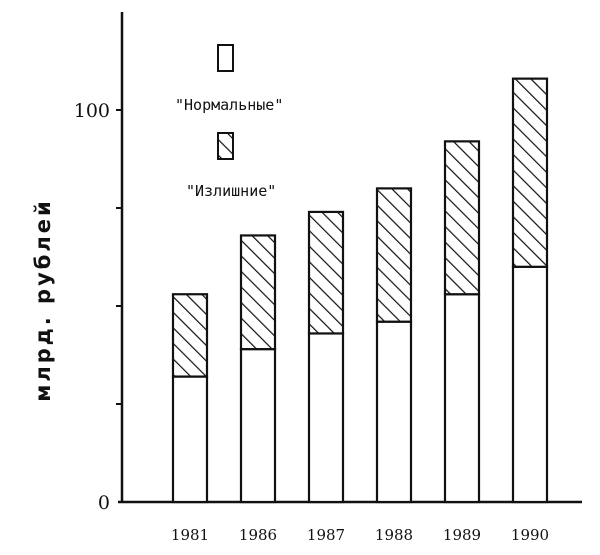 This screenshot has width=600, height=555. Describe the element at coordinates (190, 535) in the screenshot. I see `x-tick-label-1981: 1981` at that location.